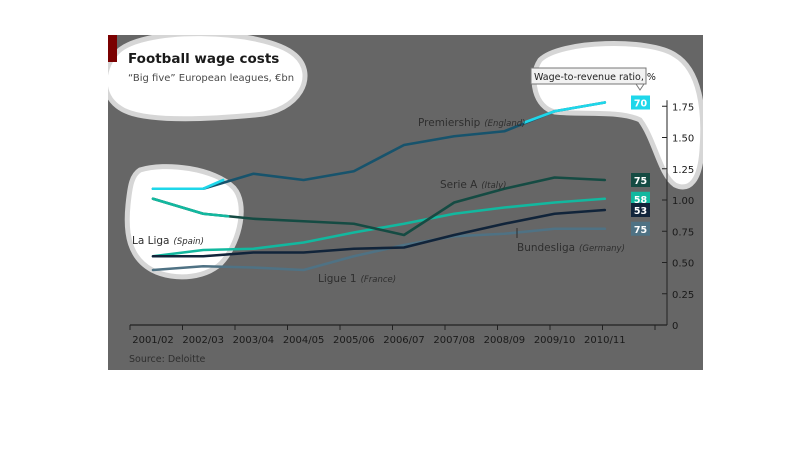 The height and width of the screenshot is (464, 810). Describe the element at coordinates (504, 124) in the screenshot. I see `label-premiership-country: (England)` at that location.